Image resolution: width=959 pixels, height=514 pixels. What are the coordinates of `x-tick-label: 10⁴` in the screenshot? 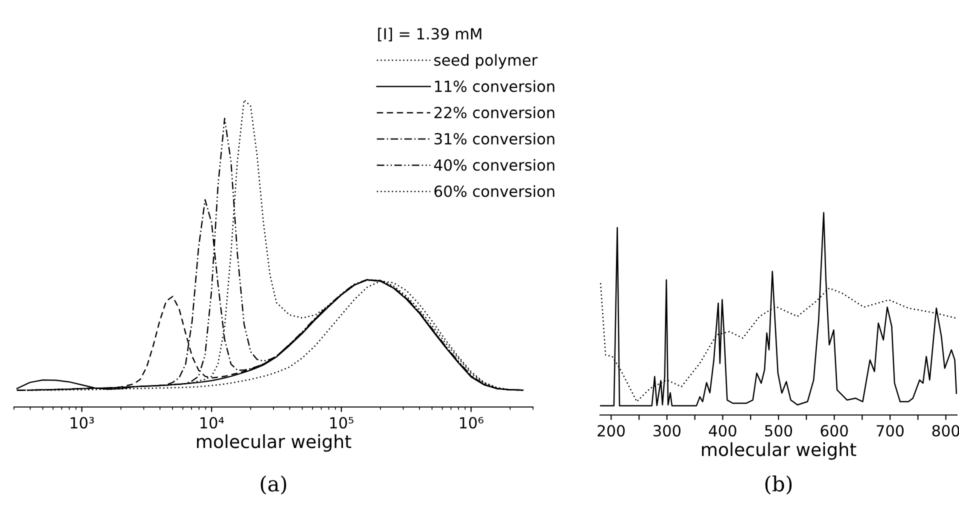 It's located at (212, 422).